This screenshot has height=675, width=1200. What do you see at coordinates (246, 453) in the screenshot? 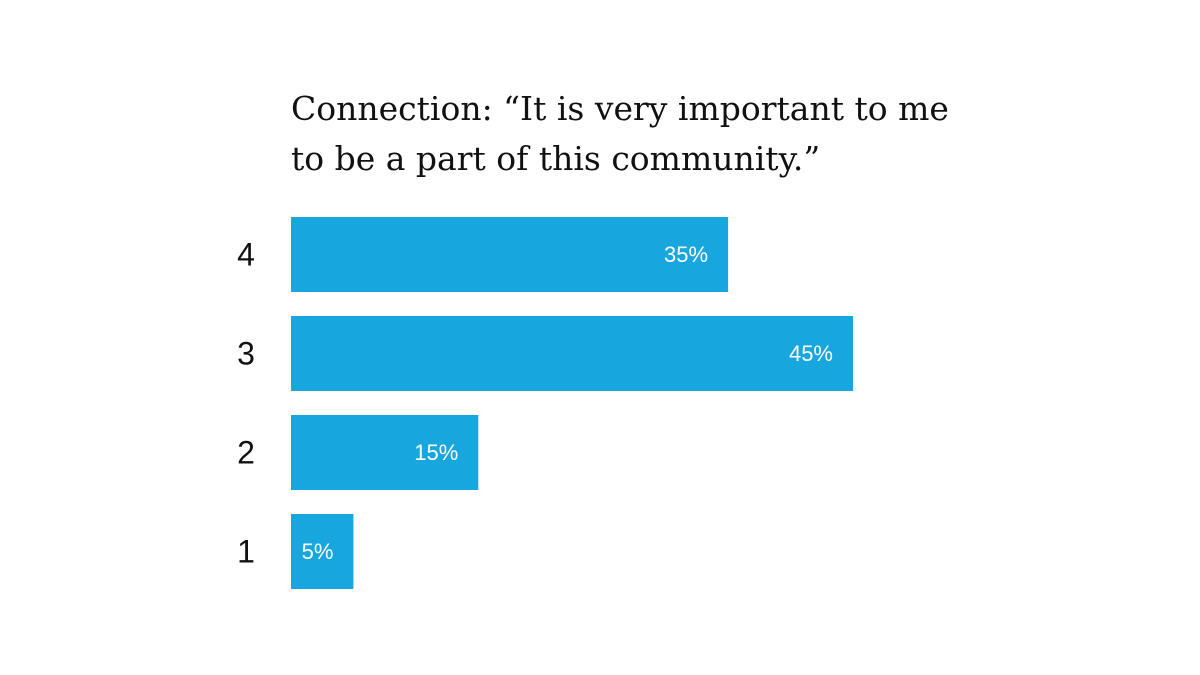
I see `category-label-2: 2` at bounding box center [246, 453].